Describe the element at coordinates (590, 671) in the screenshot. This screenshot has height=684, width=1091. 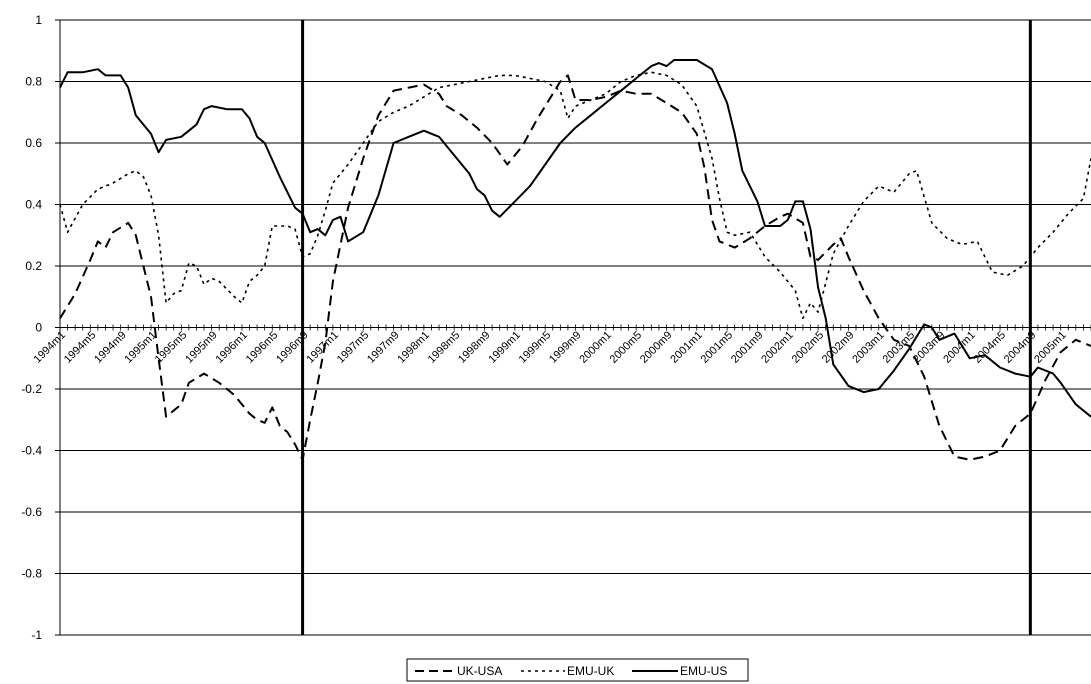
I see `legend-label-emu-uk: EMU-UK` at that location.